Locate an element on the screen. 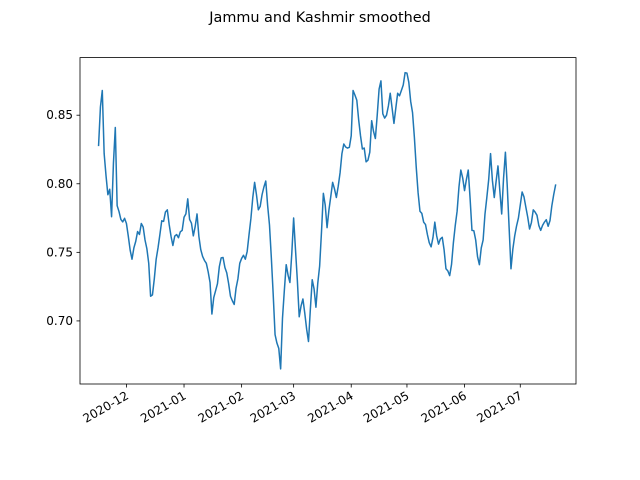 Image resolution: width=640 pixels, height=480 pixels. y-tick-label: 0.85 is located at coordinates (59, 115).